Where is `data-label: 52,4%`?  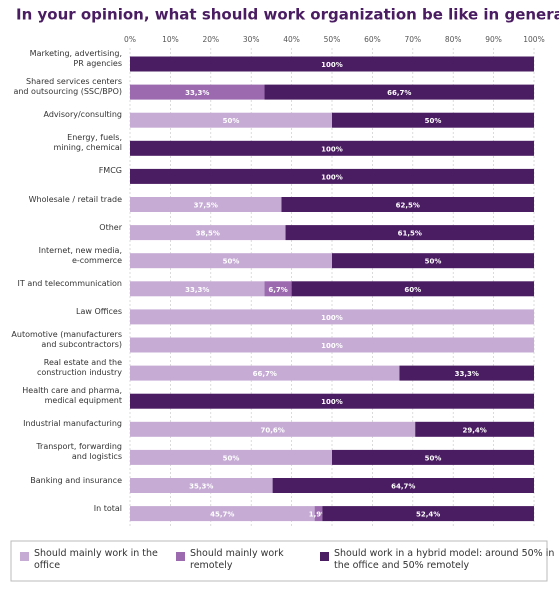 data-label: 52,4% is located at coordinates (428, 515).